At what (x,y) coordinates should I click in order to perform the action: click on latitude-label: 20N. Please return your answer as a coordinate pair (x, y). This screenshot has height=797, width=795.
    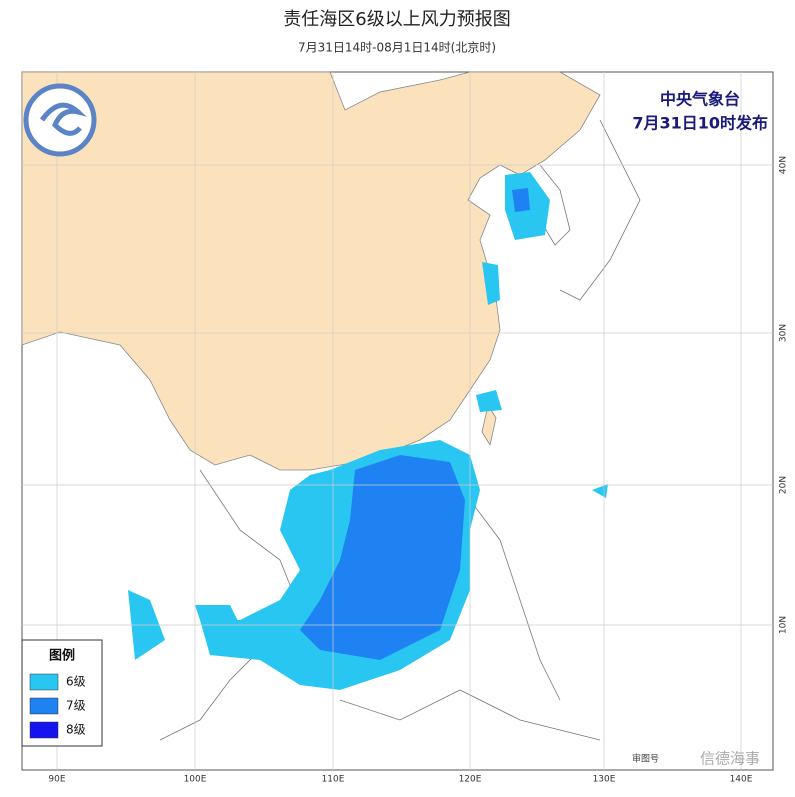
    Looking at the image, I should click on (784, 485).